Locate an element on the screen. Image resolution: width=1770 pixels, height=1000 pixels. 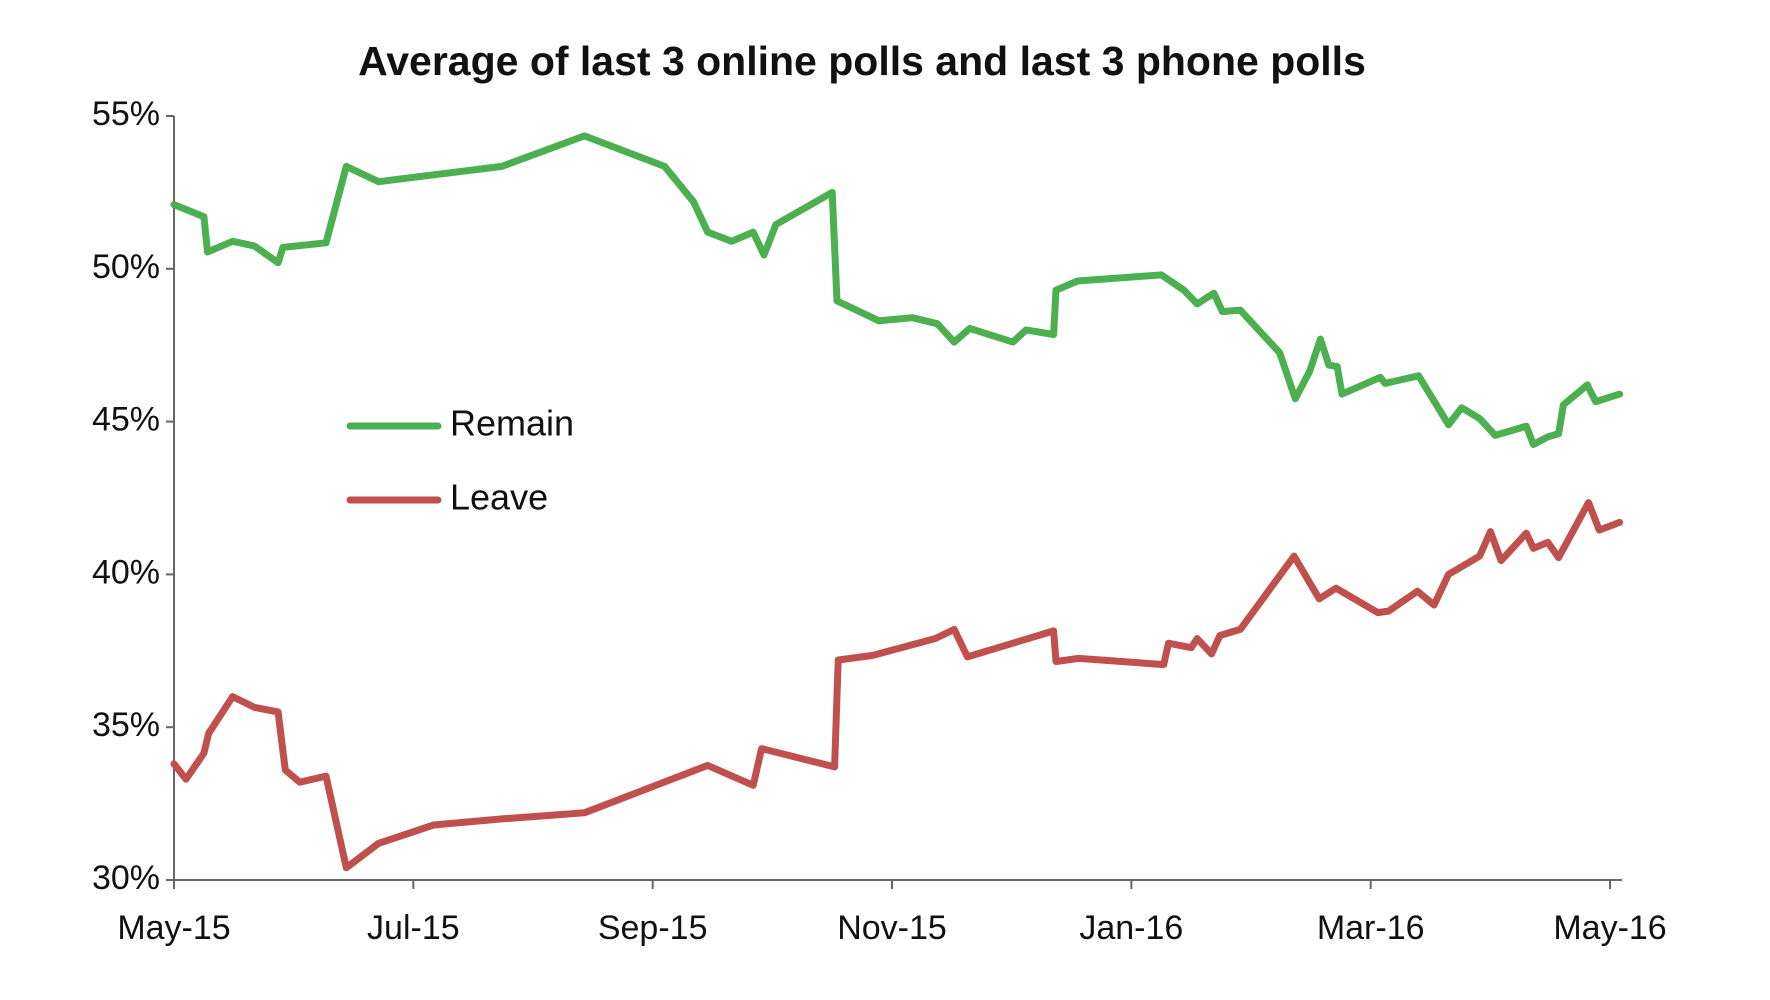
x-tick-label: Sep-15 is located at coordinates (653, 928).